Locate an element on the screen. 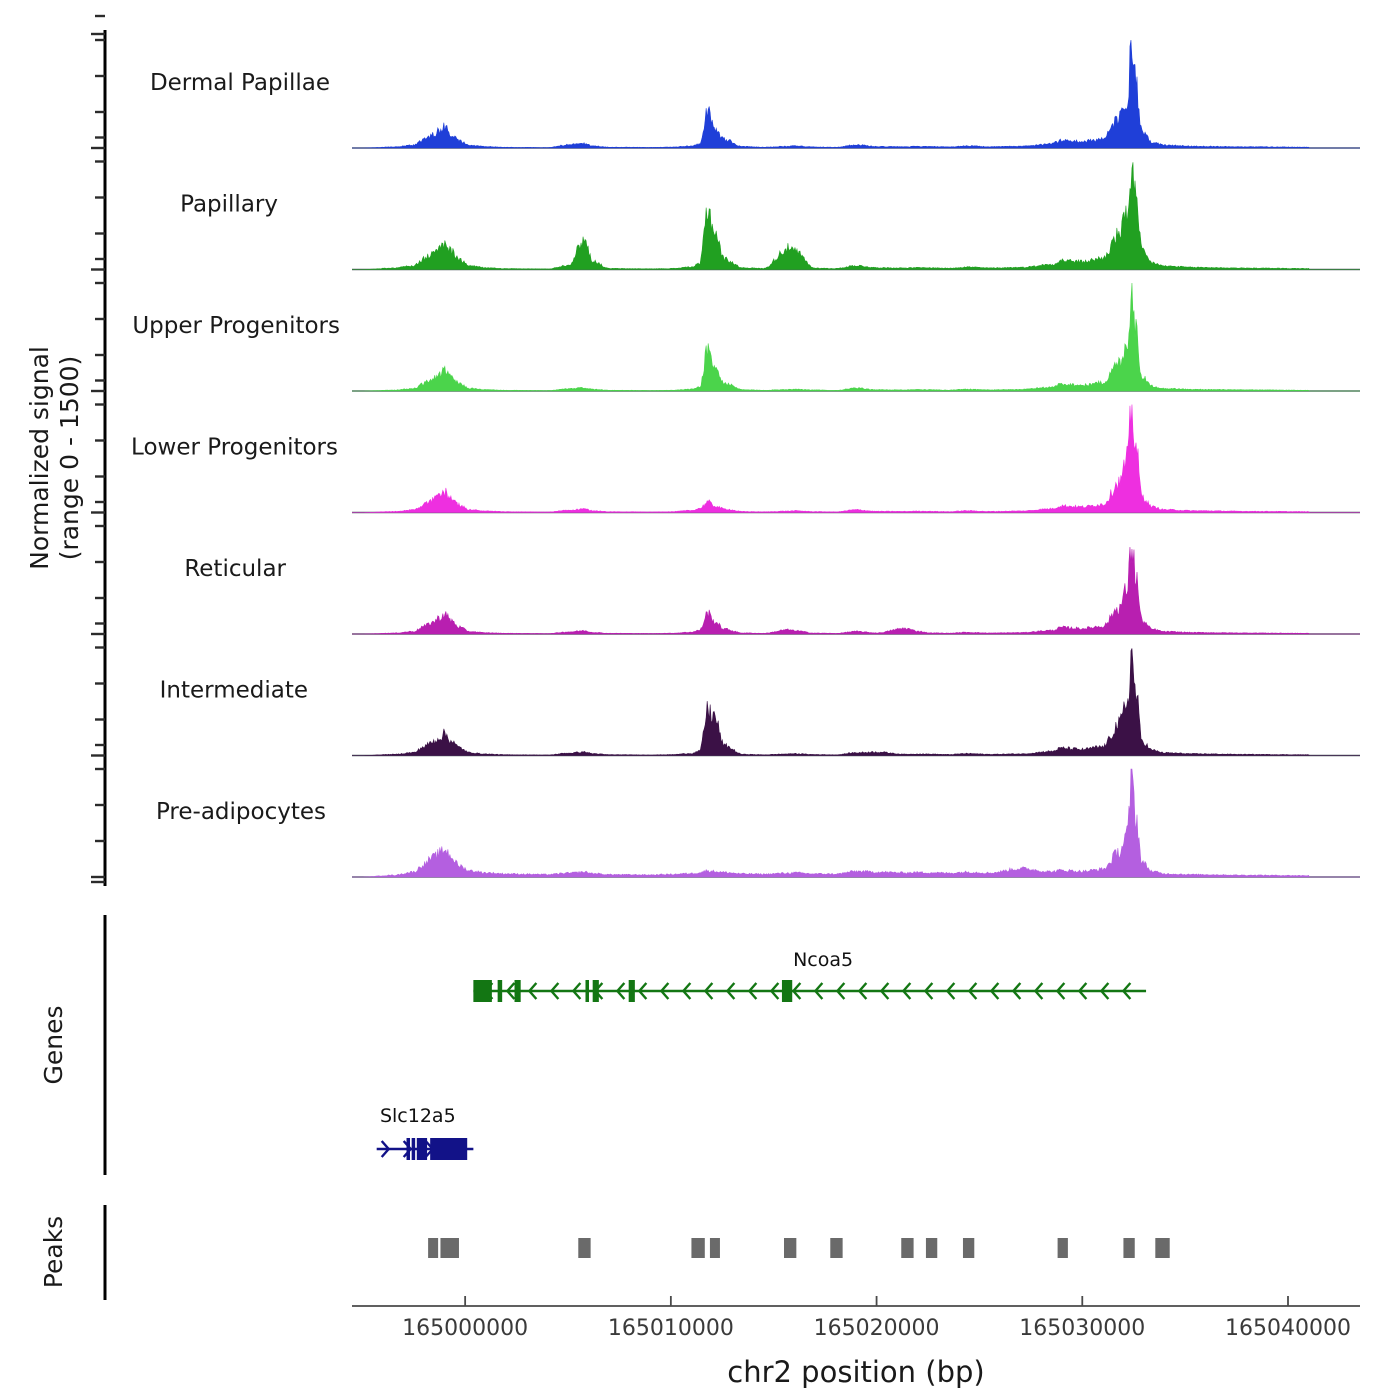  gene-ncoa5 is located at coordinates (810, 991).